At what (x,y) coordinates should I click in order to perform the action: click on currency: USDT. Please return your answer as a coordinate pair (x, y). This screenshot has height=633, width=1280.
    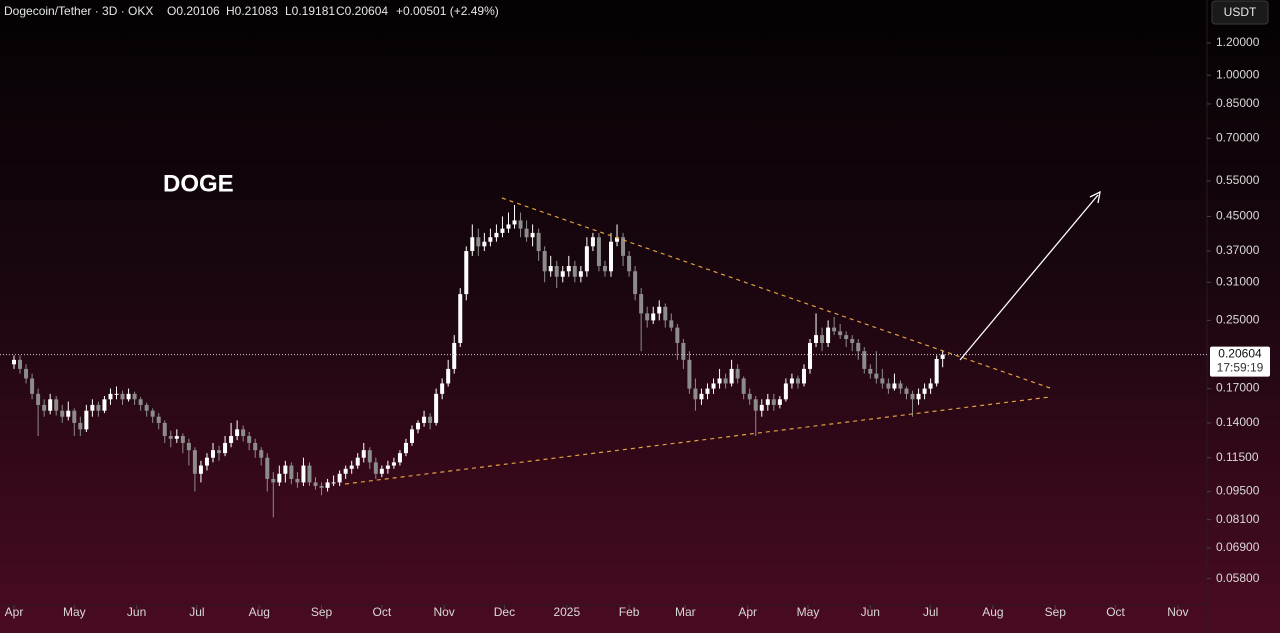
    Looking at the image, I should click on (1240, 12).